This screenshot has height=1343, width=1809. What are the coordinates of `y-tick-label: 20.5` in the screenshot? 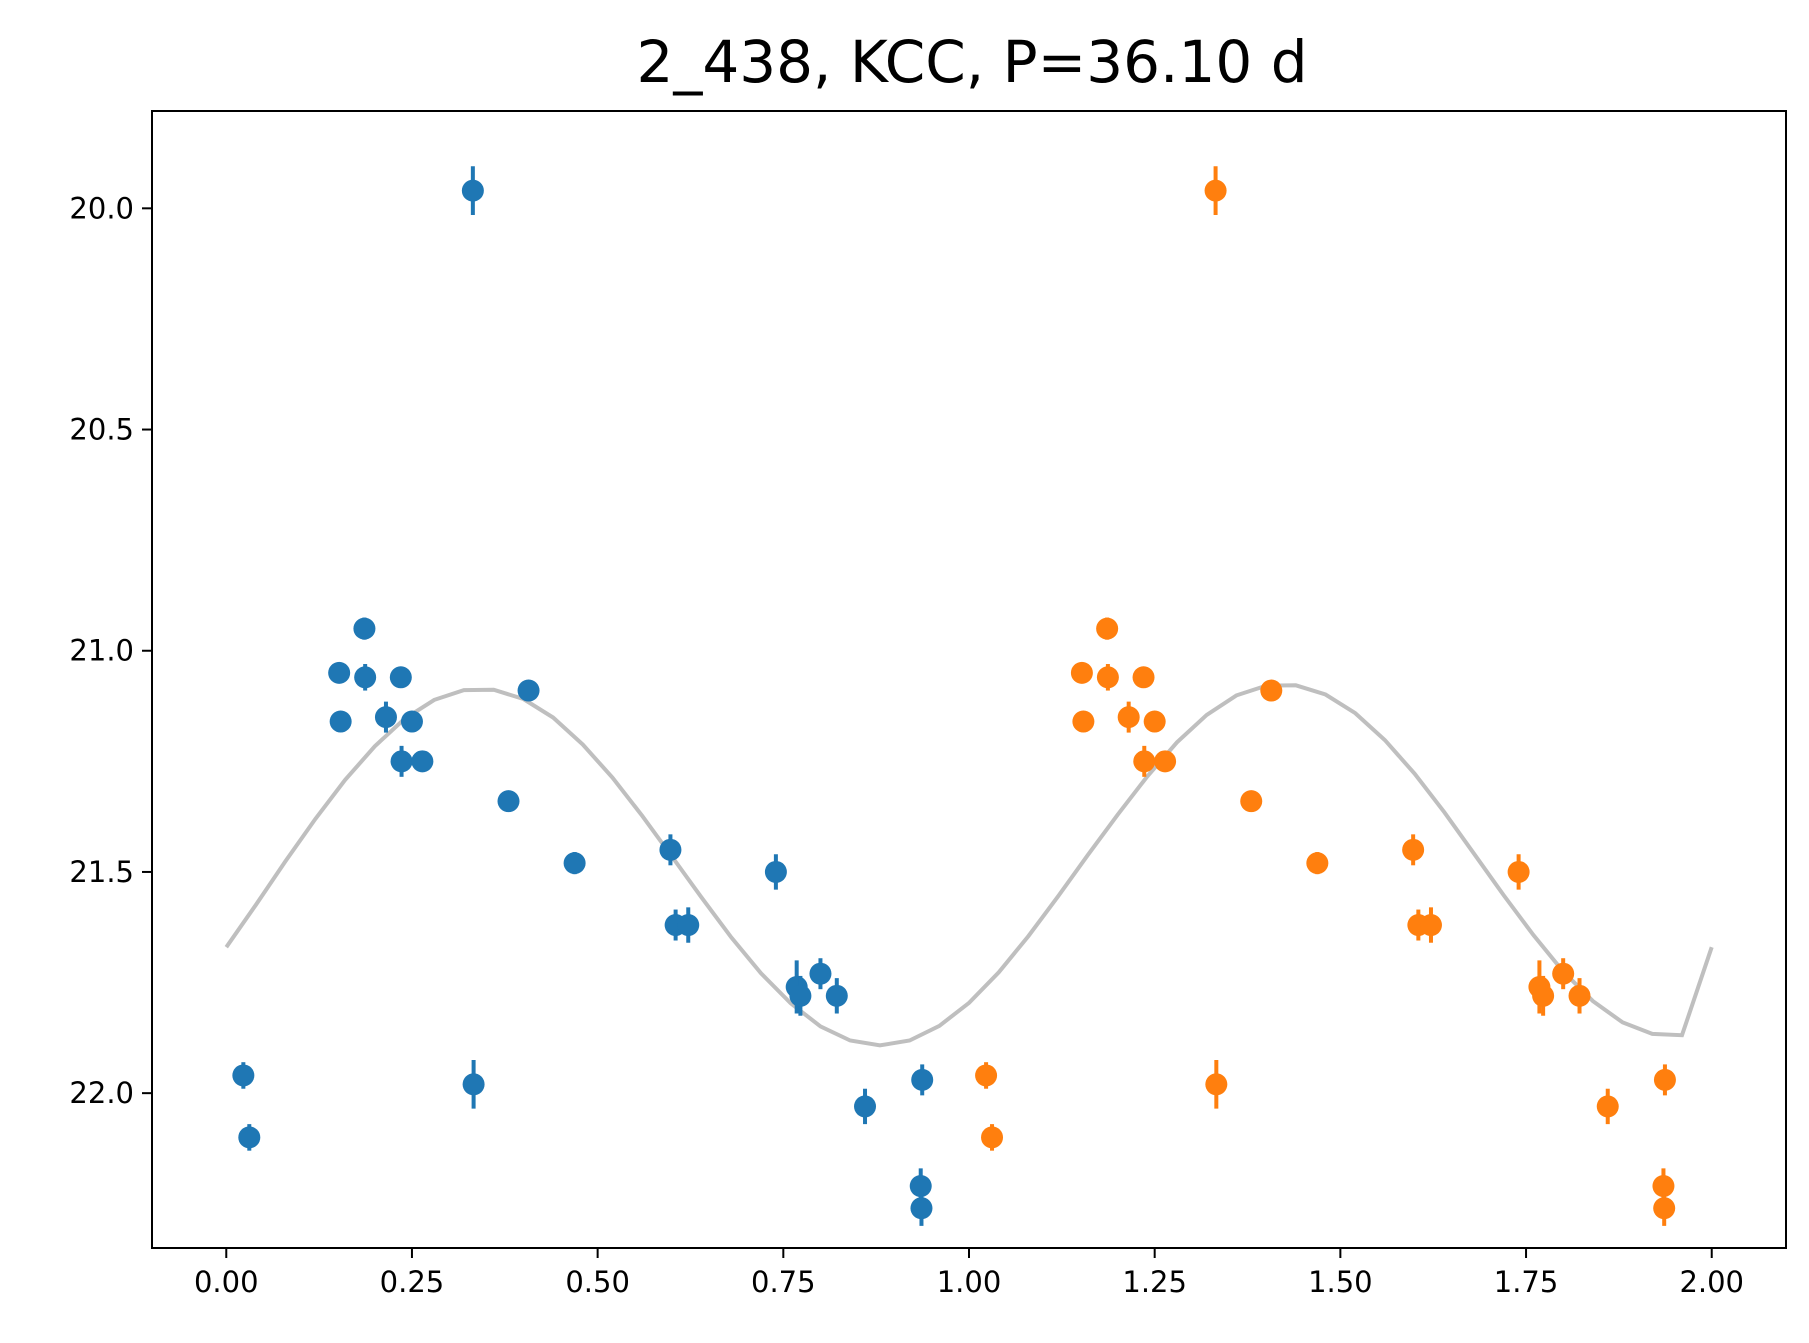 It's located at (101, 430).